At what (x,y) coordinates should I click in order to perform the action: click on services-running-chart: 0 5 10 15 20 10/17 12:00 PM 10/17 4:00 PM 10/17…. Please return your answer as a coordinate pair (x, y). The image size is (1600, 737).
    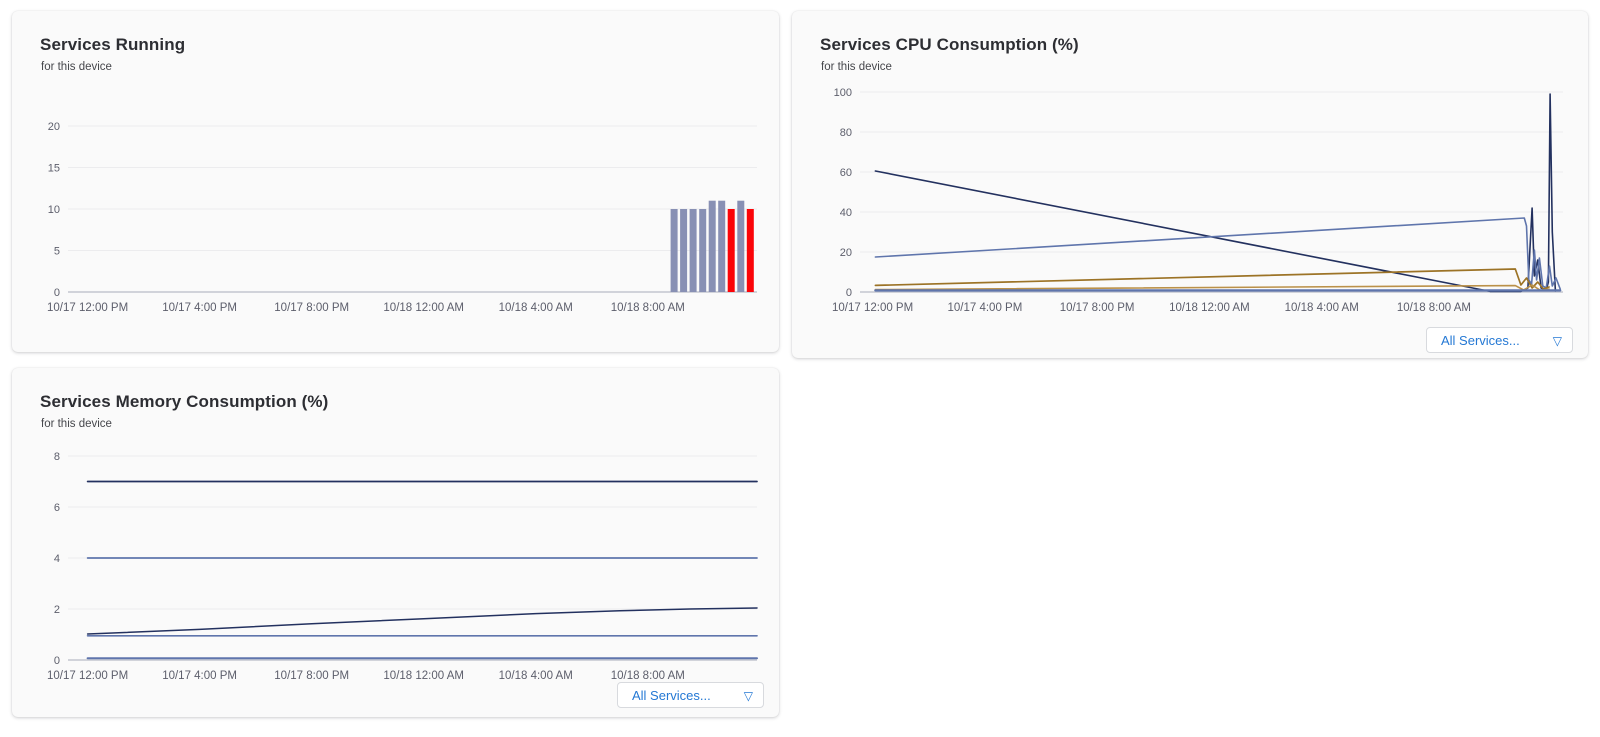
    Looking at the image, I should click on (402, 217).